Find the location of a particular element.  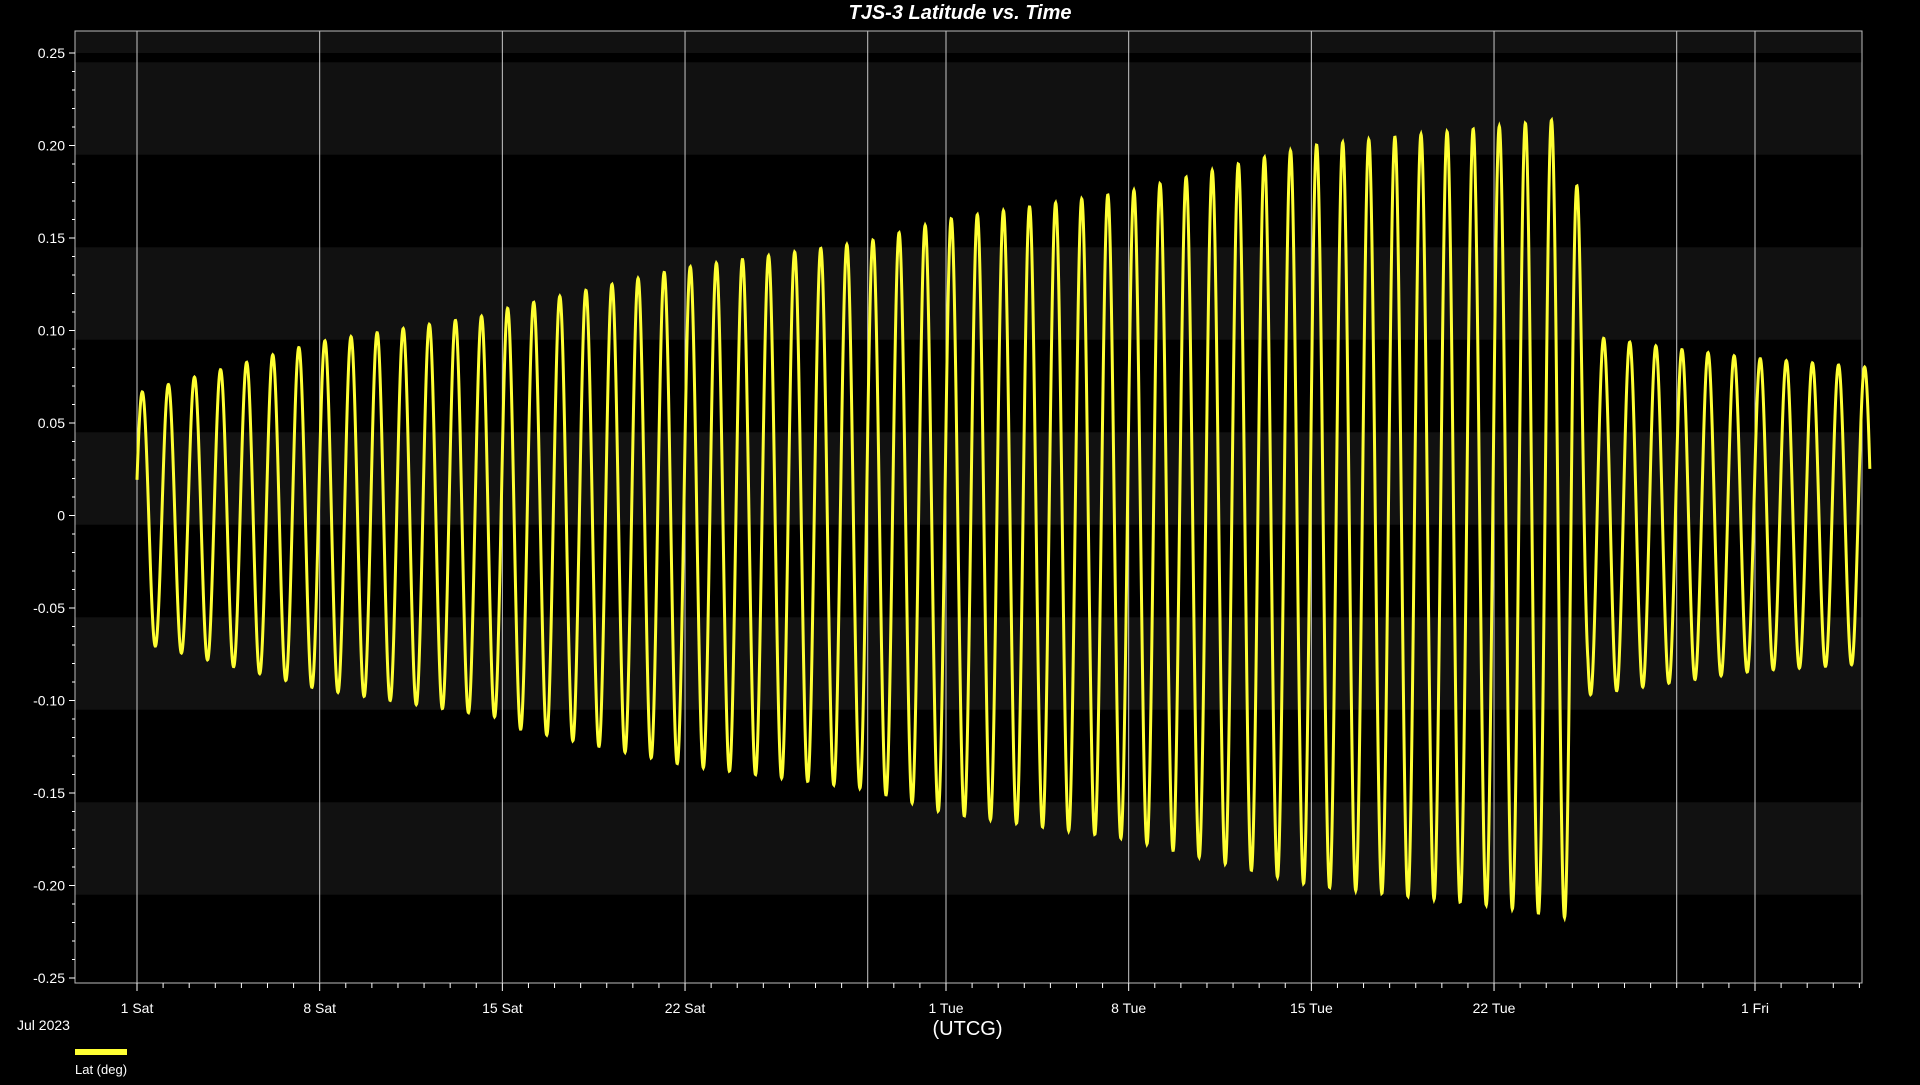

y-tick-label: -0.20 is located at coordinates (49, 886).